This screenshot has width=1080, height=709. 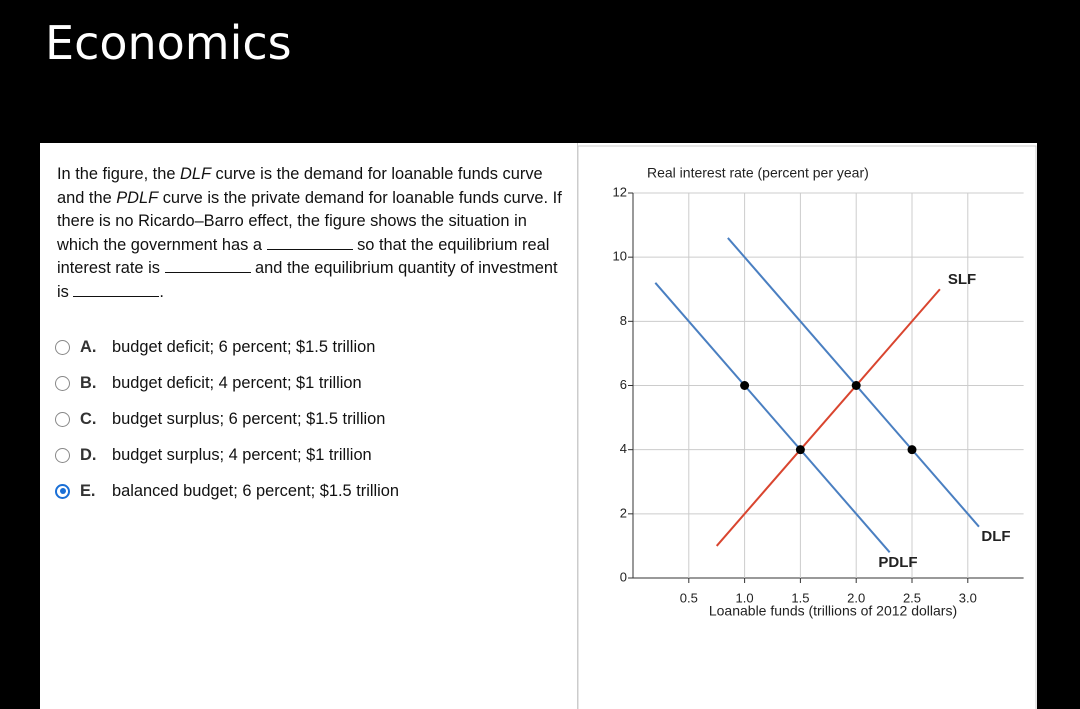 What do you see at coordinates (800, 597) in the screenshot?
I see `x-tick-label: 1.5` at bounding box center [800, 597].